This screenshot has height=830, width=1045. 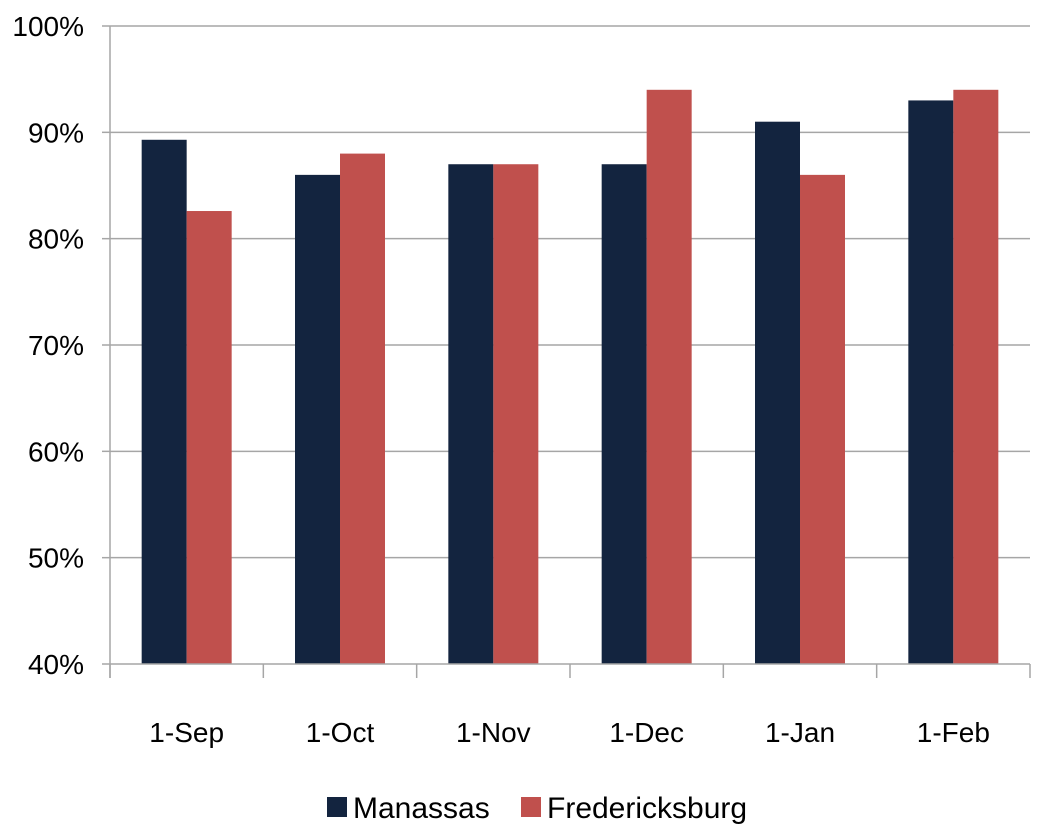 I want to click on bar-fredericksburg-1-nov, so click(x=516, y=414).